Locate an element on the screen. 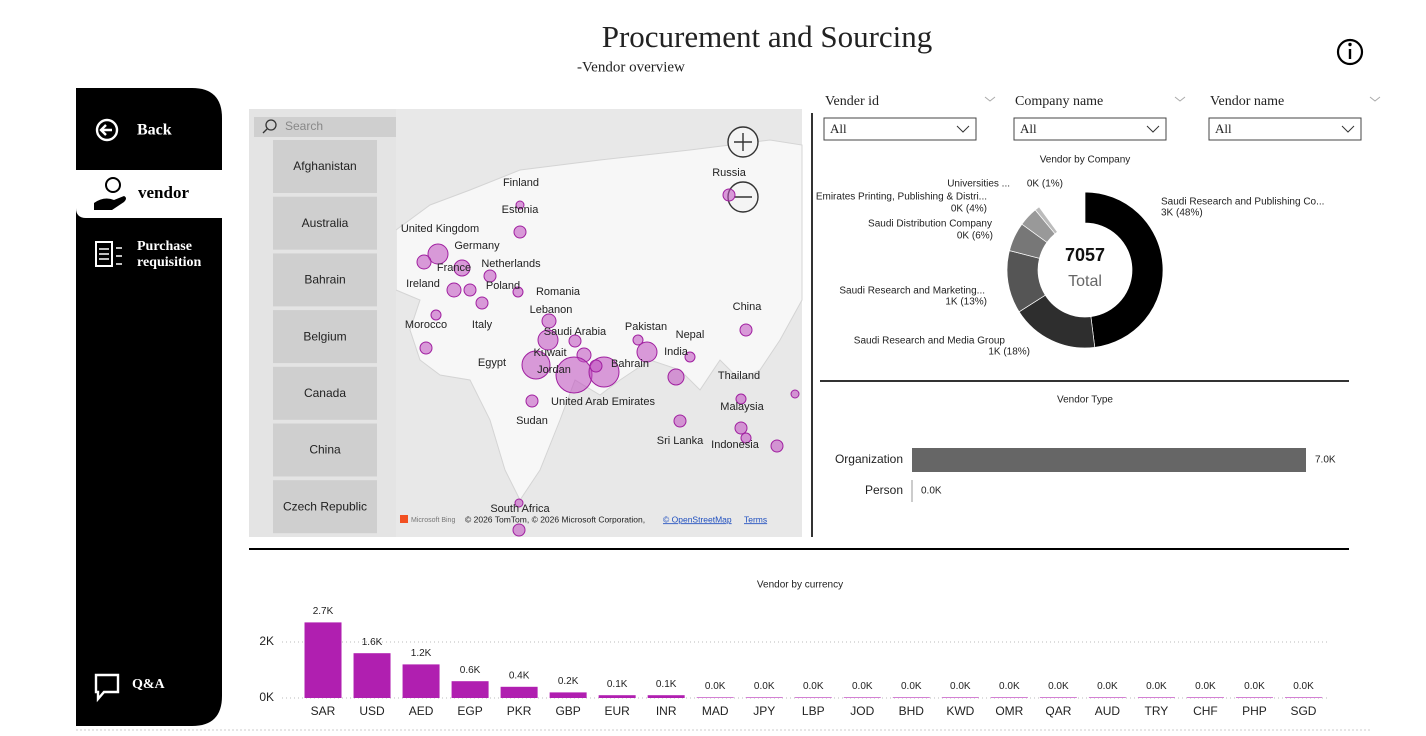 The height and width of the screenshot is (736, 1426). map-label: Bahrain is located at coordinates (630, 364).